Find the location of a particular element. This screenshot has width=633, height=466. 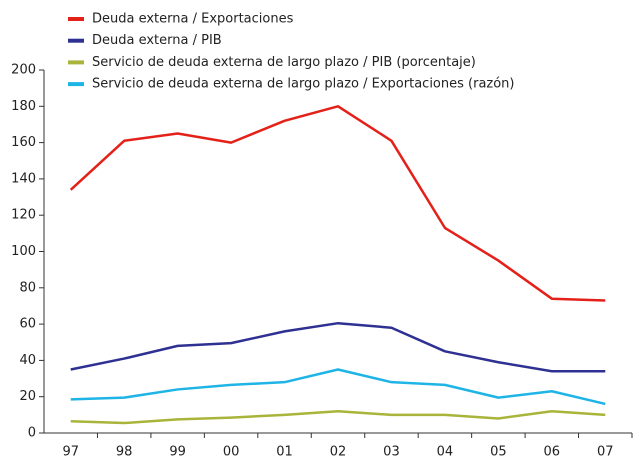

x-tick-label: 99 is located at coordinates (177, 452).